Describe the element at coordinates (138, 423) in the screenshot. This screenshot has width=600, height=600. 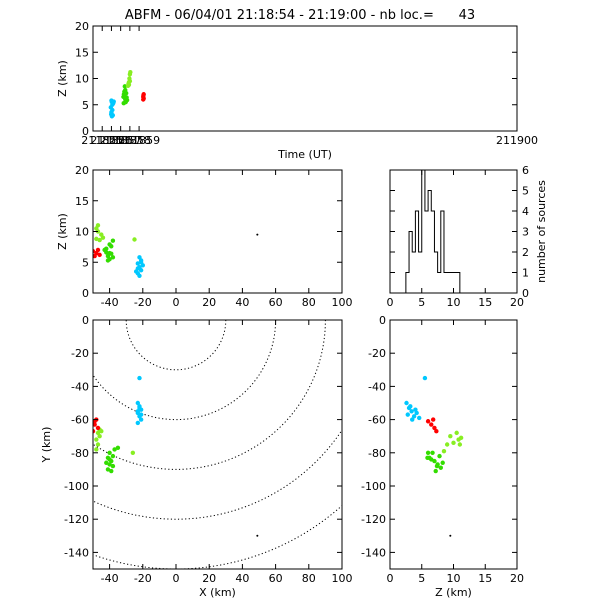
I see `x_y-point-cyan` at that location.